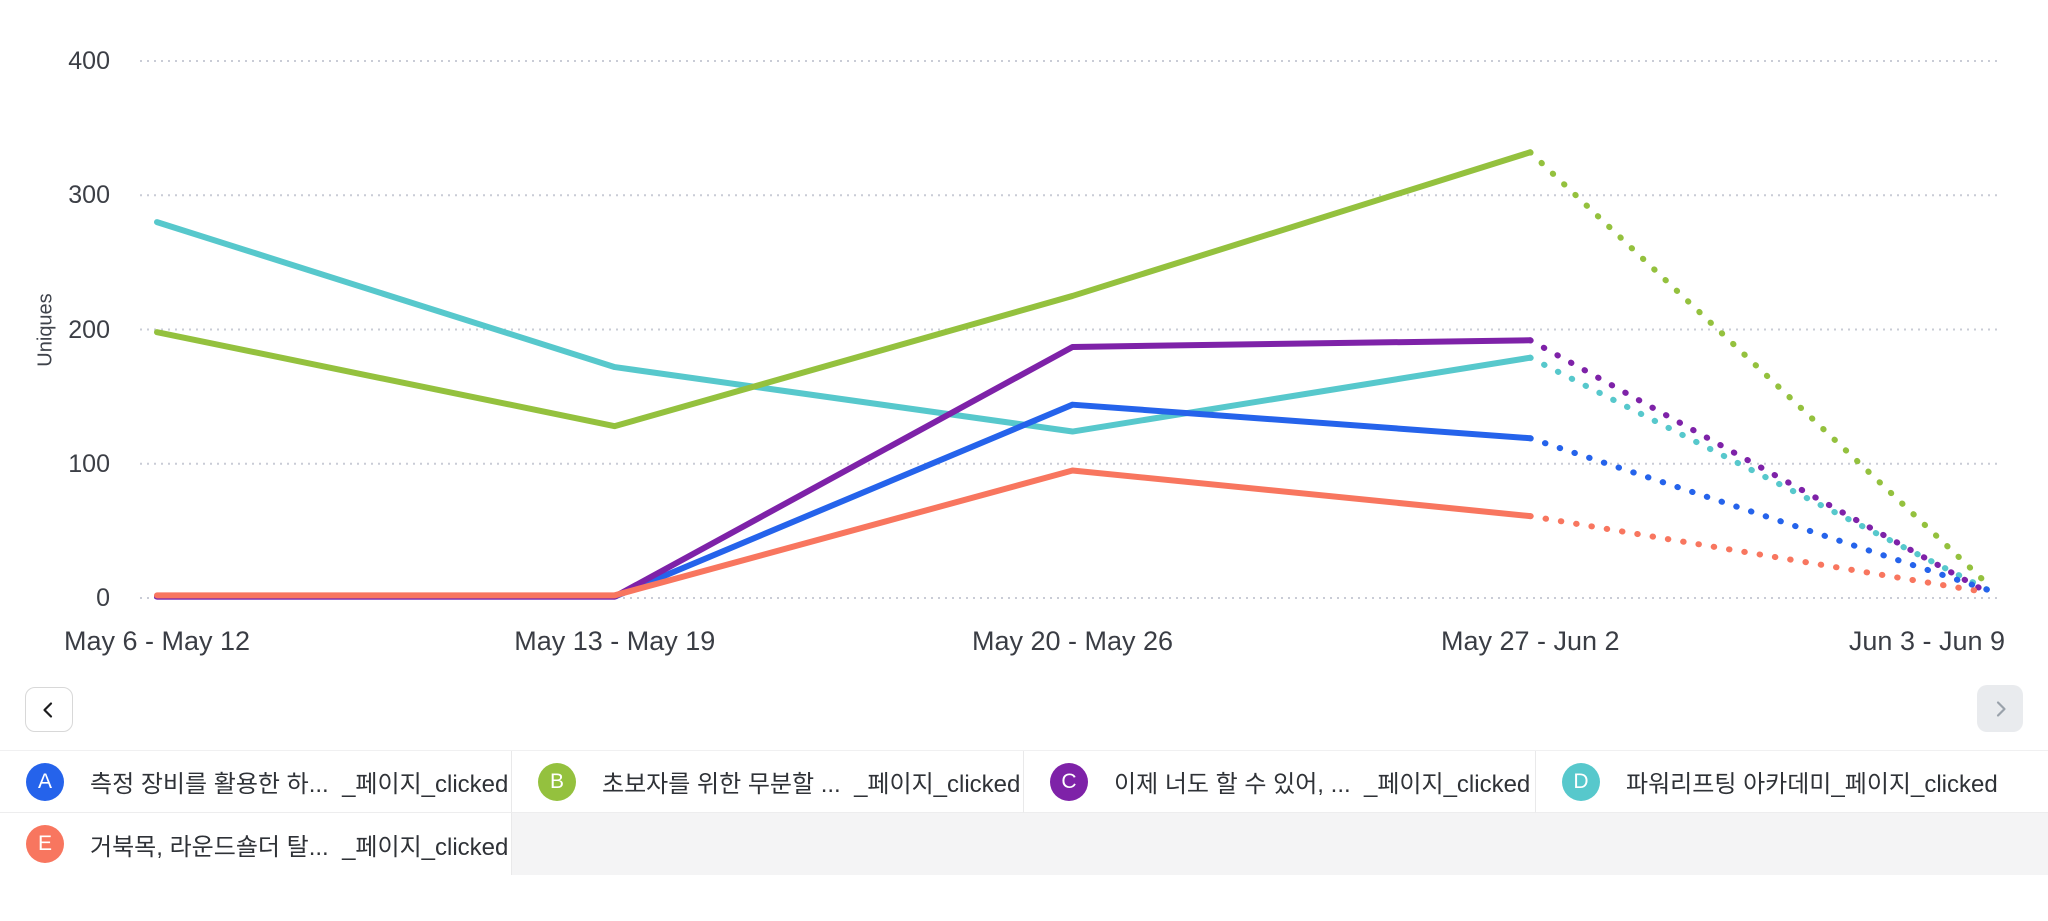  I want to click on x-tick-label: Jun 3 - Jun 9, so click(1926, 641).